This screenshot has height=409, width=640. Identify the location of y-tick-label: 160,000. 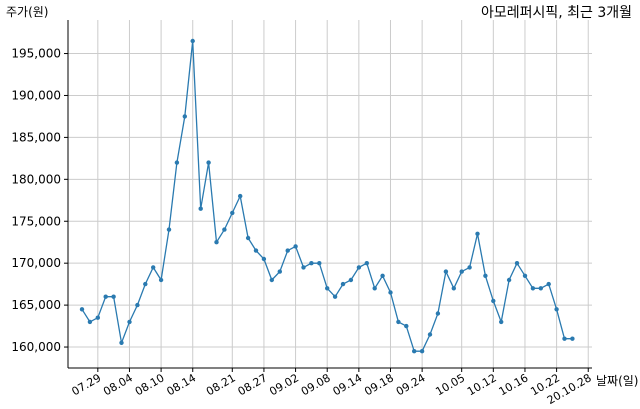
(36, 347).